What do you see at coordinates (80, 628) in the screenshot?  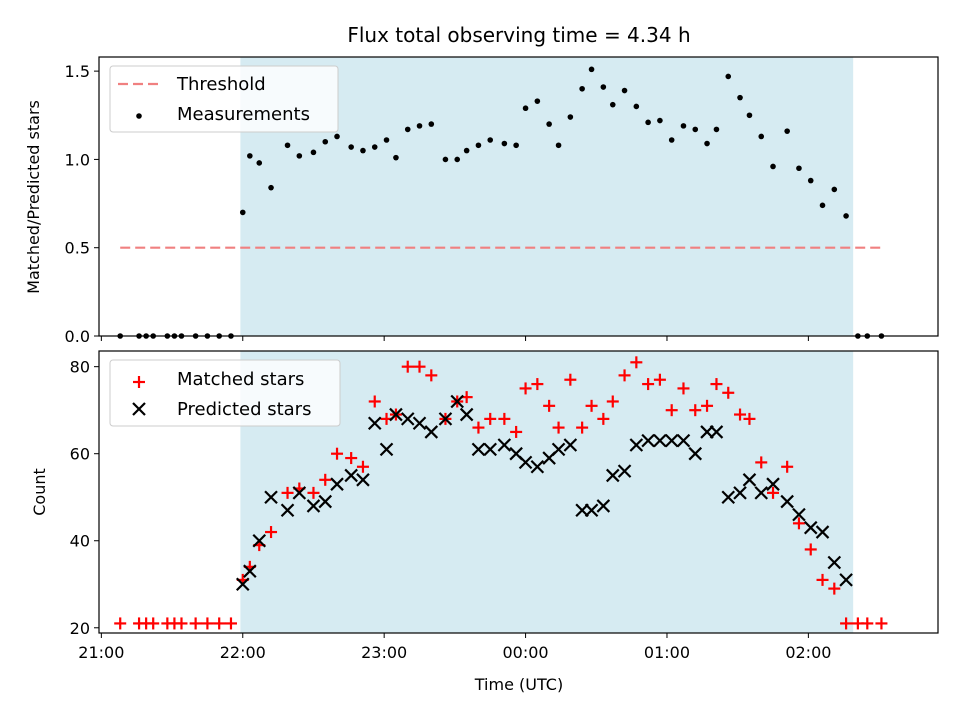 I see `bottom-ytick-label: 20` at bounding box center [80, 628].